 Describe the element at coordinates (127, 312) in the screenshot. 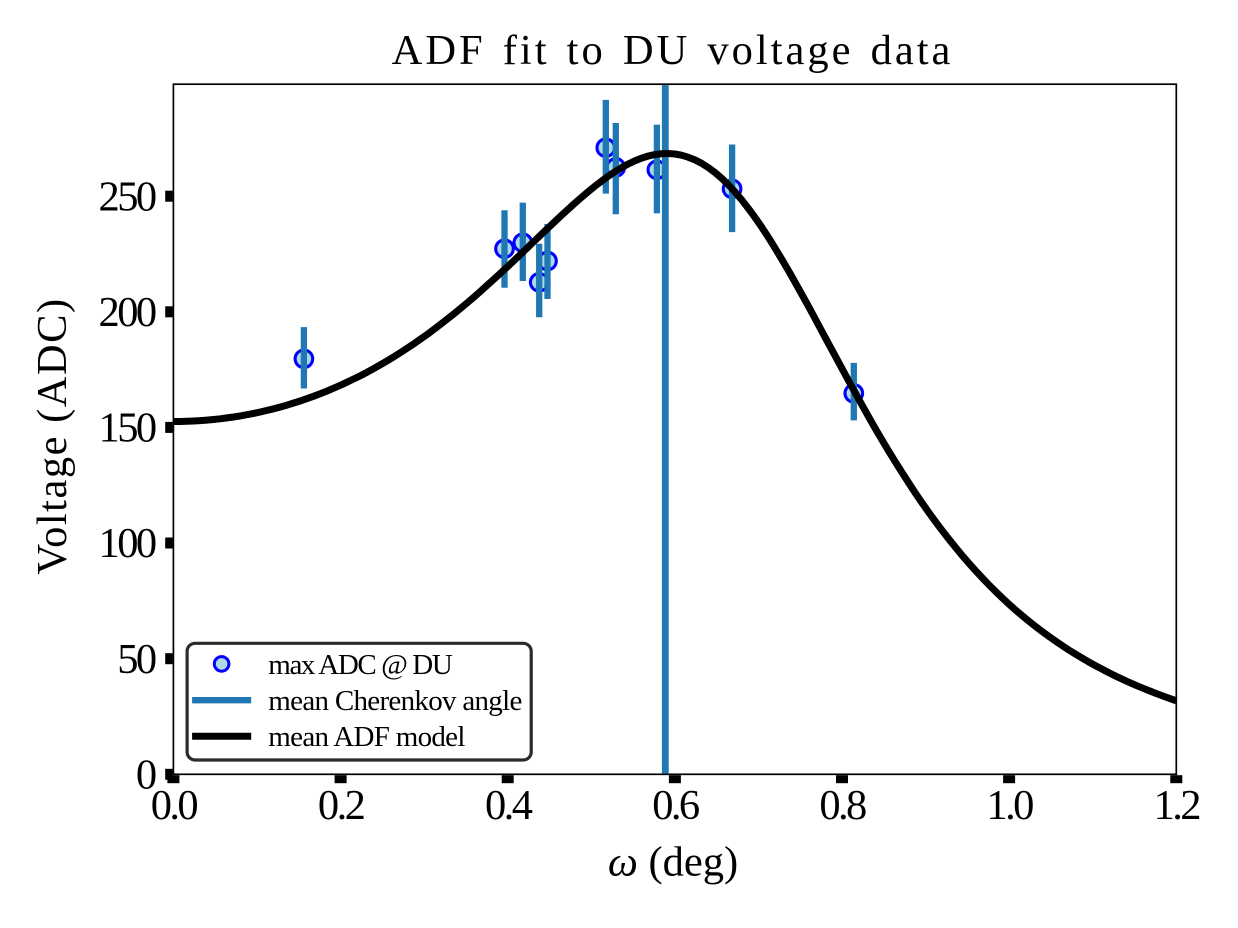

I see `svg-text: 200` at that location.